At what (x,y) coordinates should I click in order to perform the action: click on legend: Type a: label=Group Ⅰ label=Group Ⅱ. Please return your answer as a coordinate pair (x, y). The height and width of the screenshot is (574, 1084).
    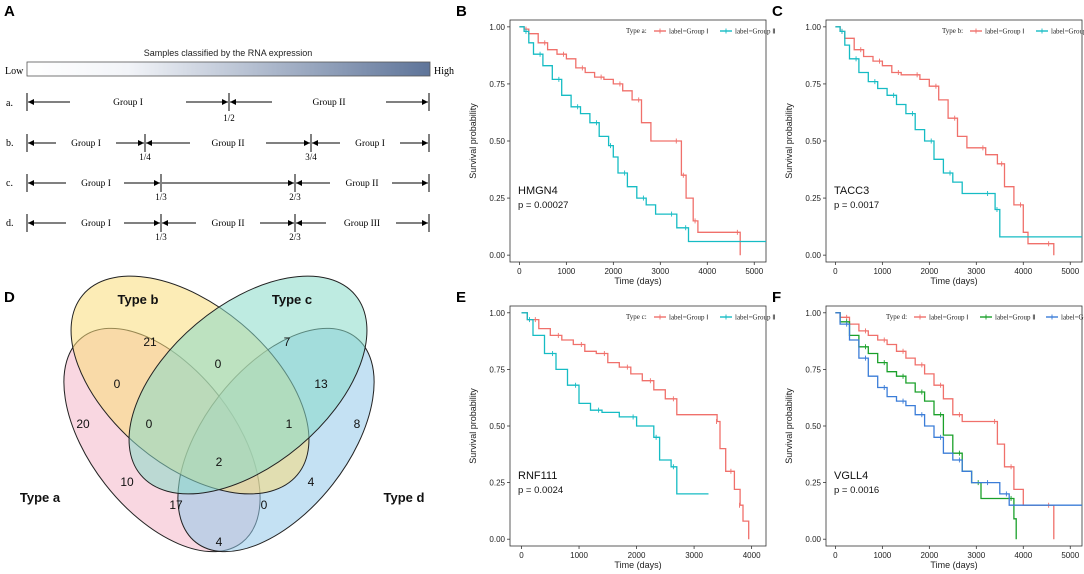
    Looking at the image, I should click on (701, 31).